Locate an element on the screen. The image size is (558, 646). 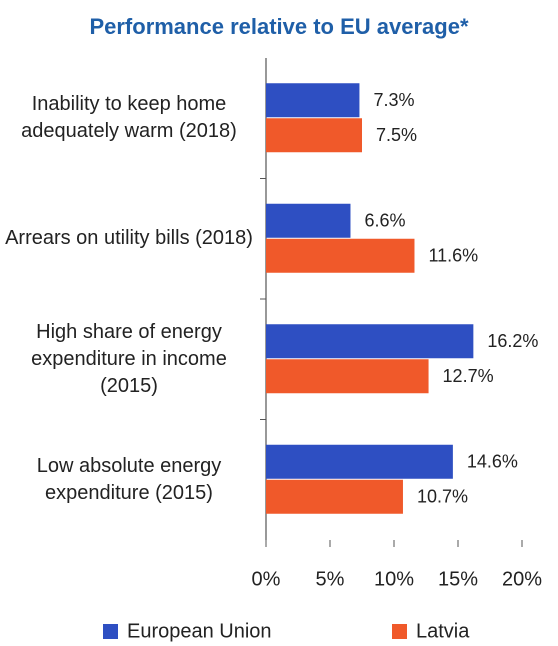
value-label: 6.6% is located at coordinates (384, 221).